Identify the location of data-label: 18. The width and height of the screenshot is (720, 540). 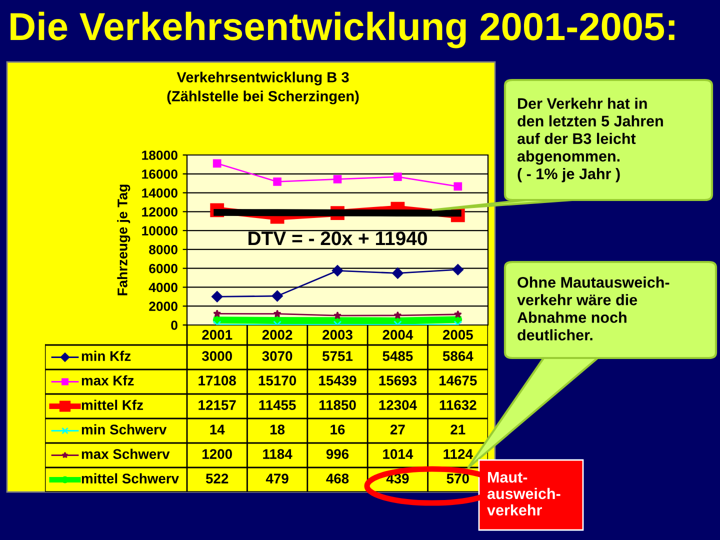
(277, 429).